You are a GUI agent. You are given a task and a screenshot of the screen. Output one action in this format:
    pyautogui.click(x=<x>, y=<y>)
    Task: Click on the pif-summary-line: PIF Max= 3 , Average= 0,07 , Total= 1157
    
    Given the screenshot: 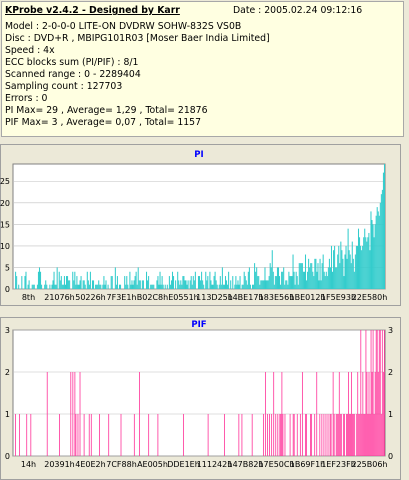 What is the action you would take?
    pyautogui.click(x=103, y=122)
    